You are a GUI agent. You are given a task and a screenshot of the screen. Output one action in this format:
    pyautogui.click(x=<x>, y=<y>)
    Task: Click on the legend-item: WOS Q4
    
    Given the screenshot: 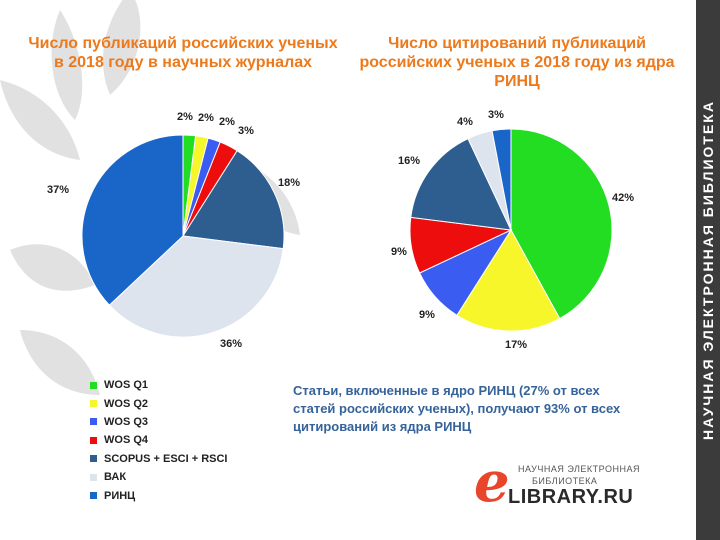 What is the action you would take?
    pyautogui.click(x=158, y=440)
    